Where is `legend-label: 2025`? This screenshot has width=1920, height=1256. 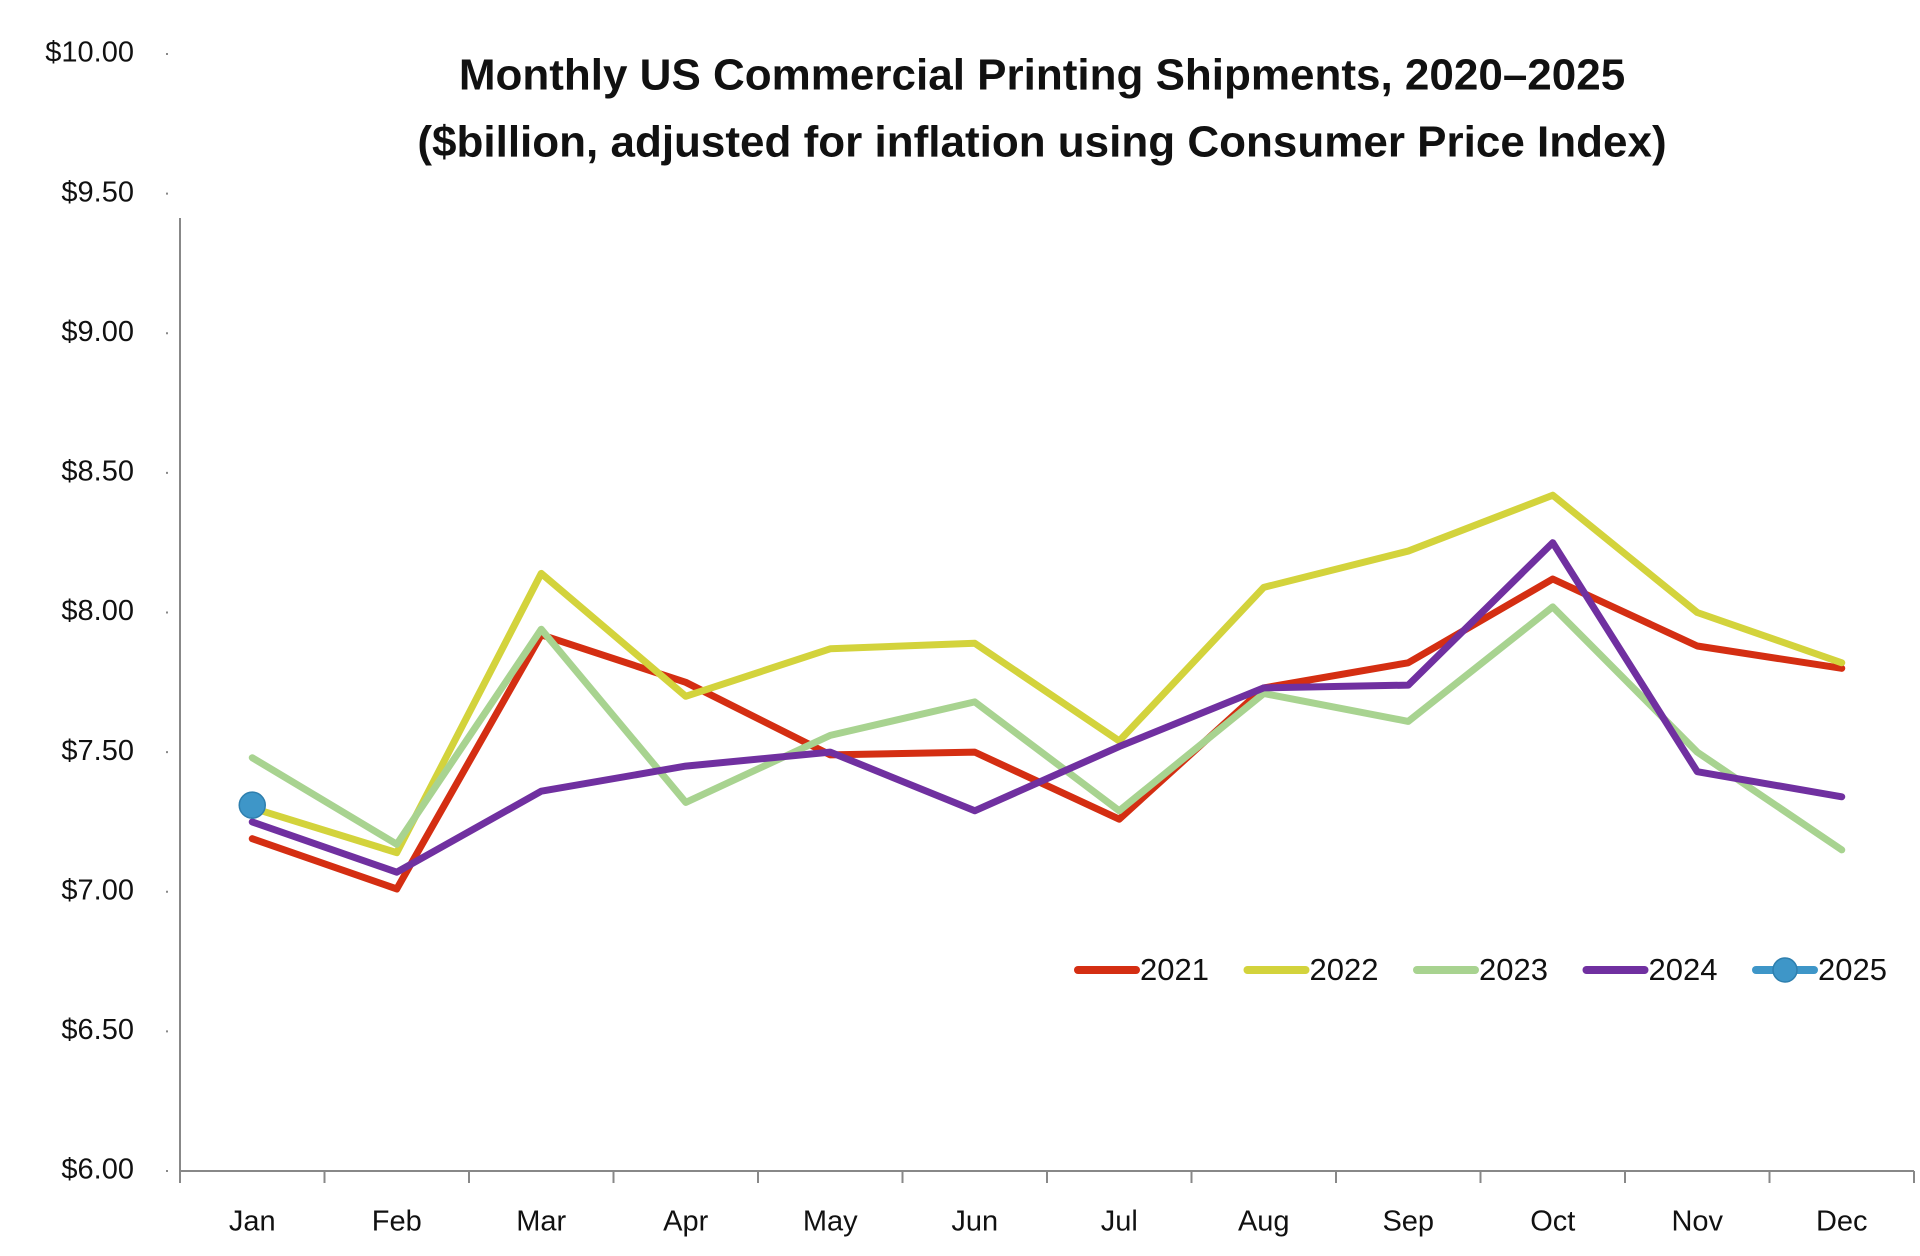 legend-label: 2025 is located at coordinates (1852, 969).